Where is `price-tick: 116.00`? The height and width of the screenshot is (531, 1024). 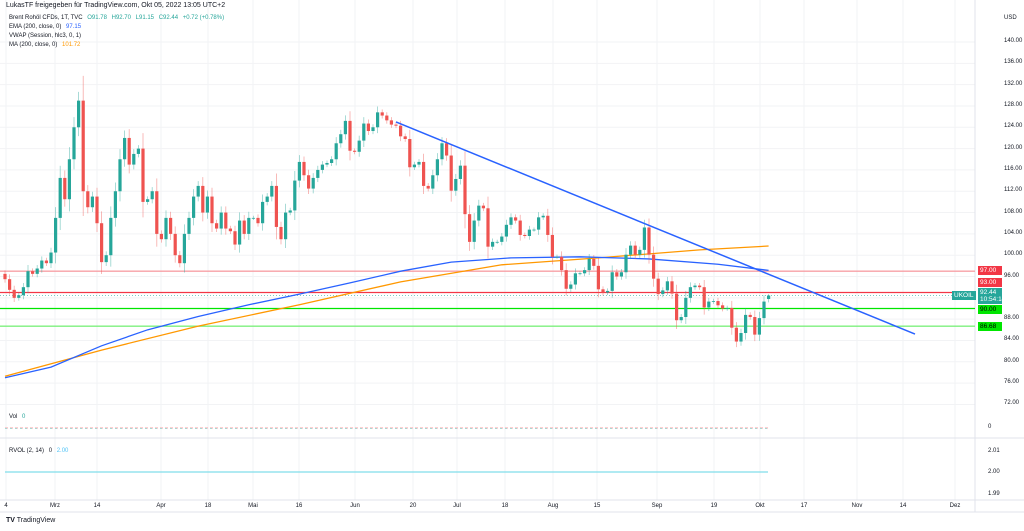 price-tick: 116.00 is located at coordinates (1013, 168).